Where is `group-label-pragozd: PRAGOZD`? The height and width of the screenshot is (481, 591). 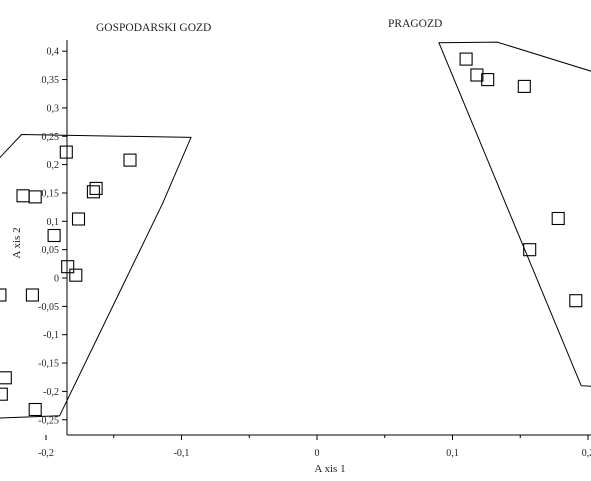 group-label-pragozd: PRAGOZD is located at coordinates (415, 24).